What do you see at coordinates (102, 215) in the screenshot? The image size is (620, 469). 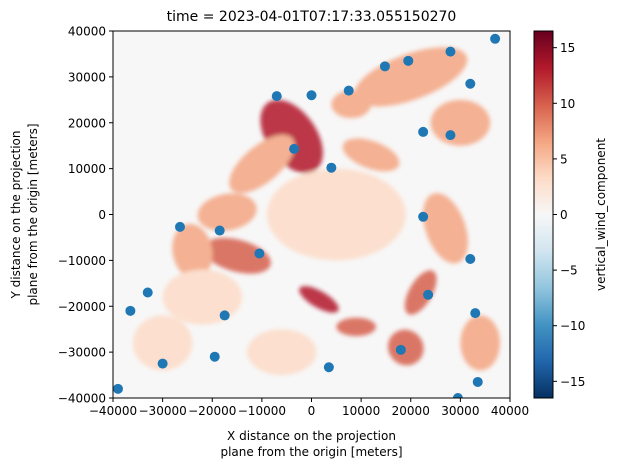 I see `y-tick-label: 0` at bounding box center [102, 215].